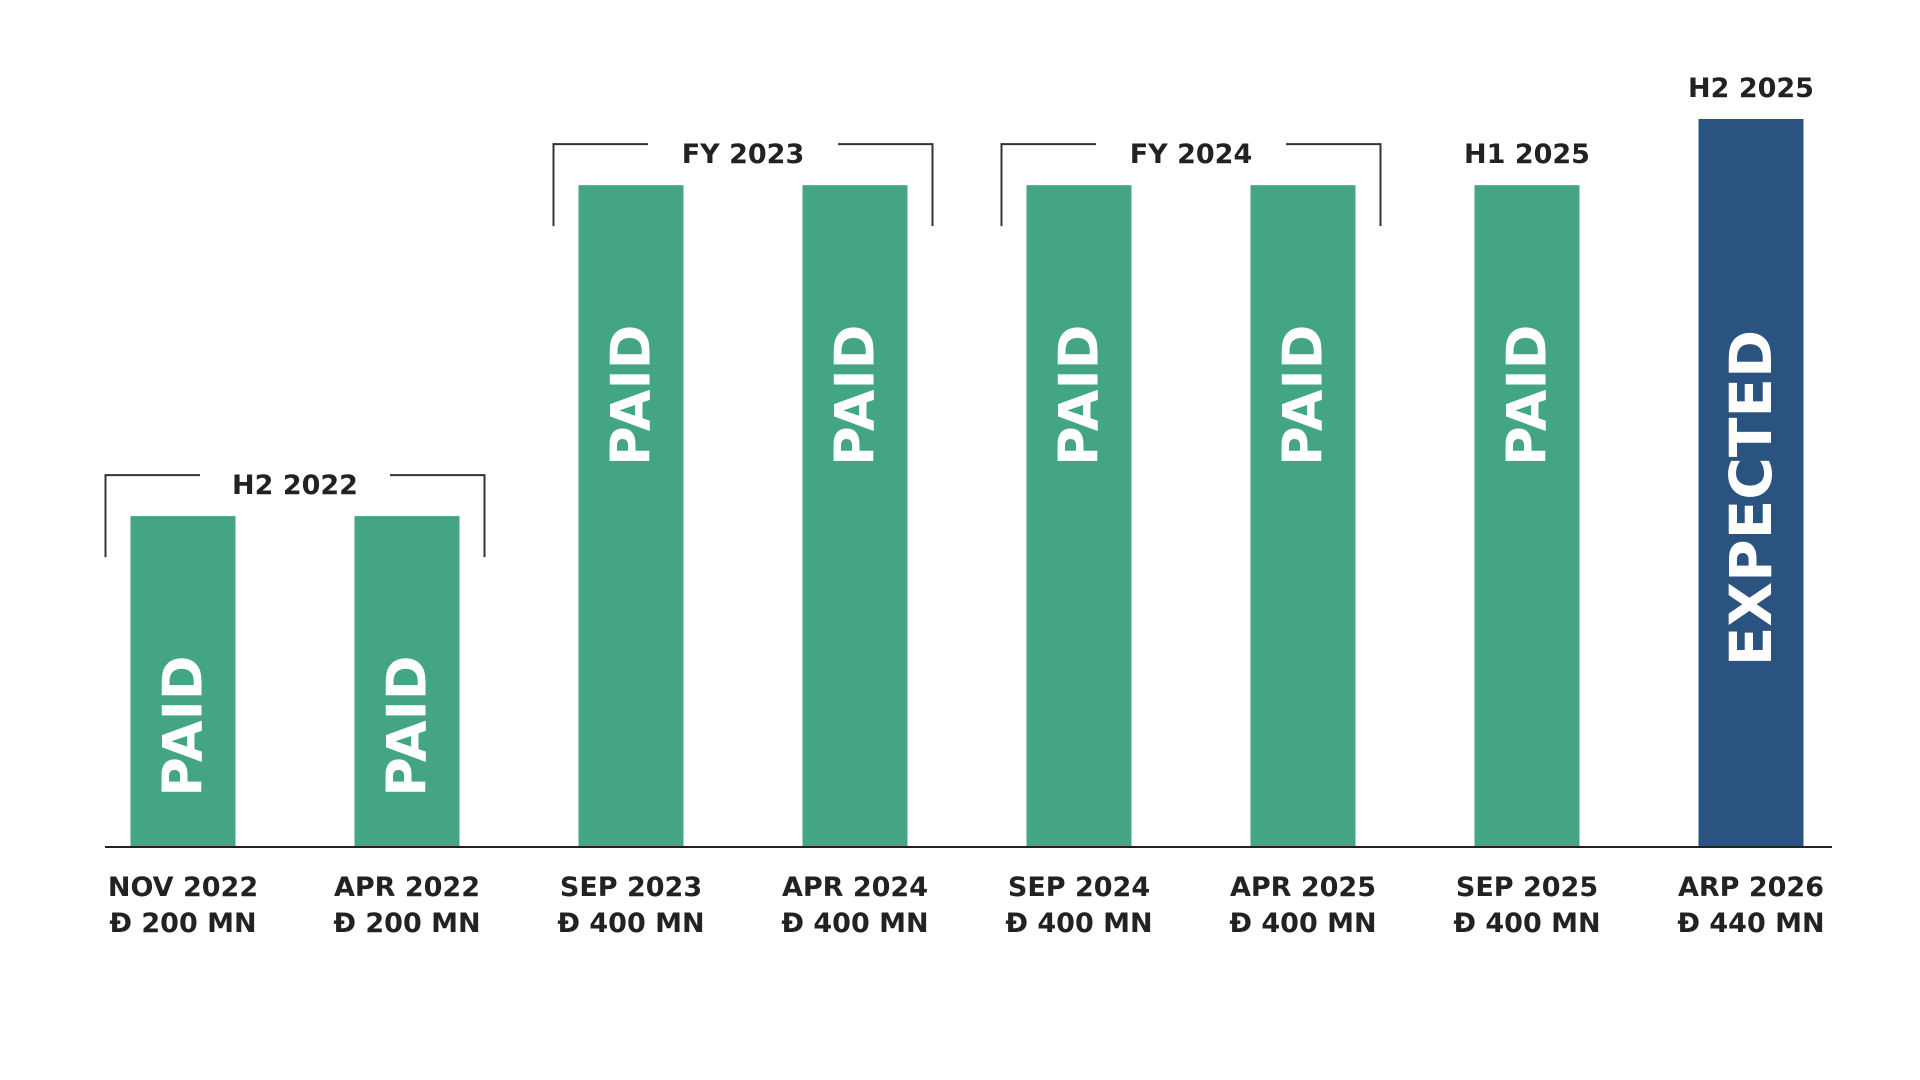 This screenshot has height=1080, width=1920. I want to click on group-label: H2 2022, so click(295, 485).